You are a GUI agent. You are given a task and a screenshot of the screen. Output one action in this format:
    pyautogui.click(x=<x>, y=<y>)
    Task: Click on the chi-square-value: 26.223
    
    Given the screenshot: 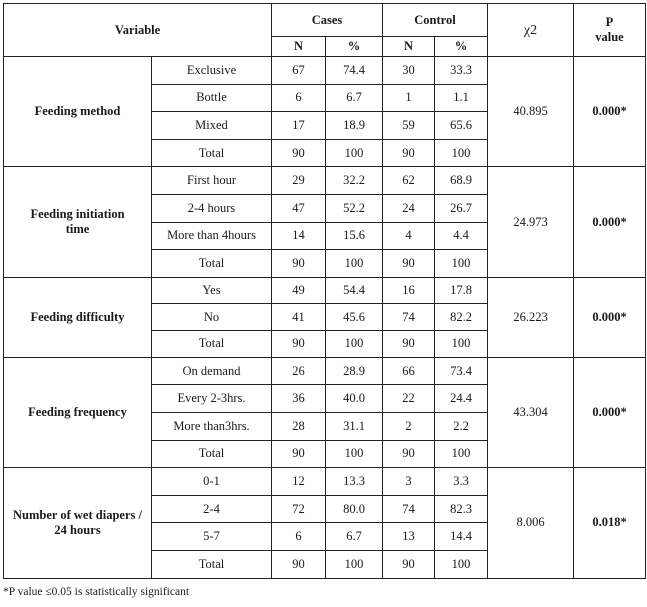 What is the action you would take?
    pyautogui.click(x=530, y=317)
    